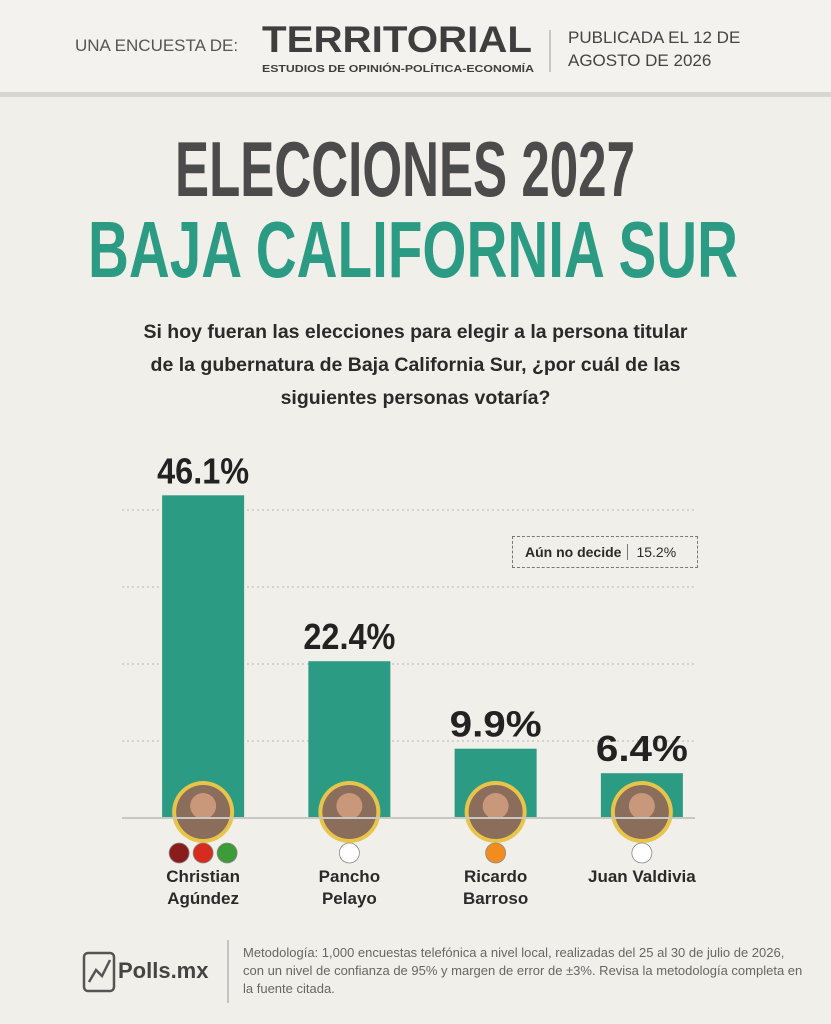  I want to click on published-date: PUBLICADA EL 12 DE AGOSTO DE 2026, so click(654, 49).